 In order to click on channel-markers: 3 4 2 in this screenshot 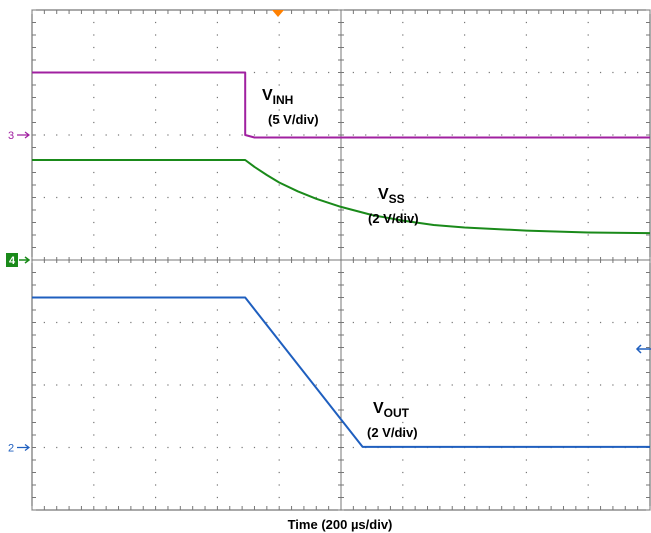, I will do `click(18, 292)`.